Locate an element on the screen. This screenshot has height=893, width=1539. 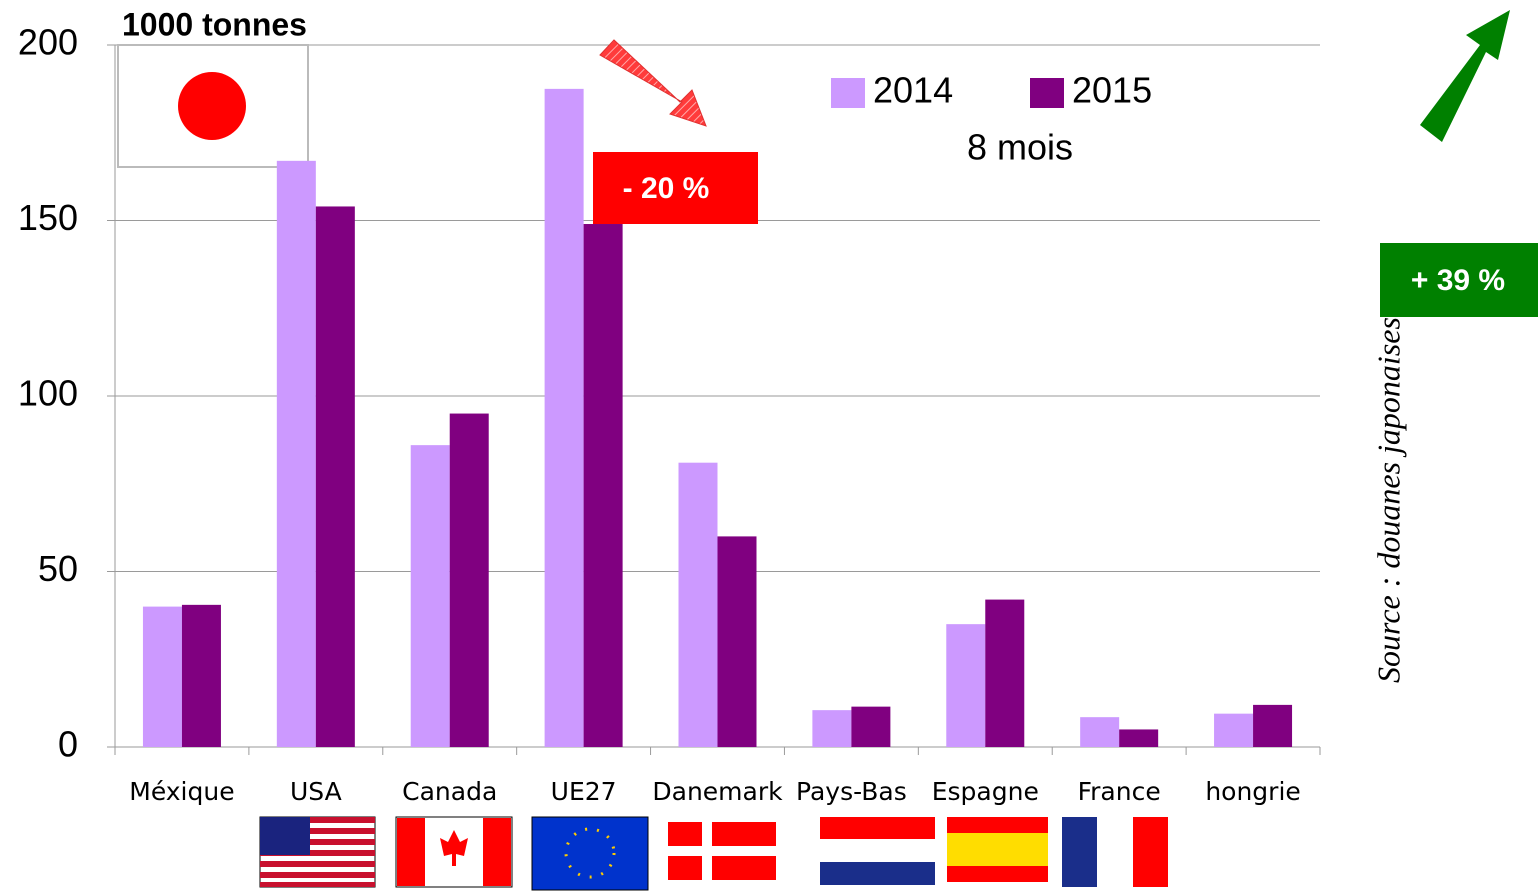
x-tick-label: USA is located at coordinates (316, 791).